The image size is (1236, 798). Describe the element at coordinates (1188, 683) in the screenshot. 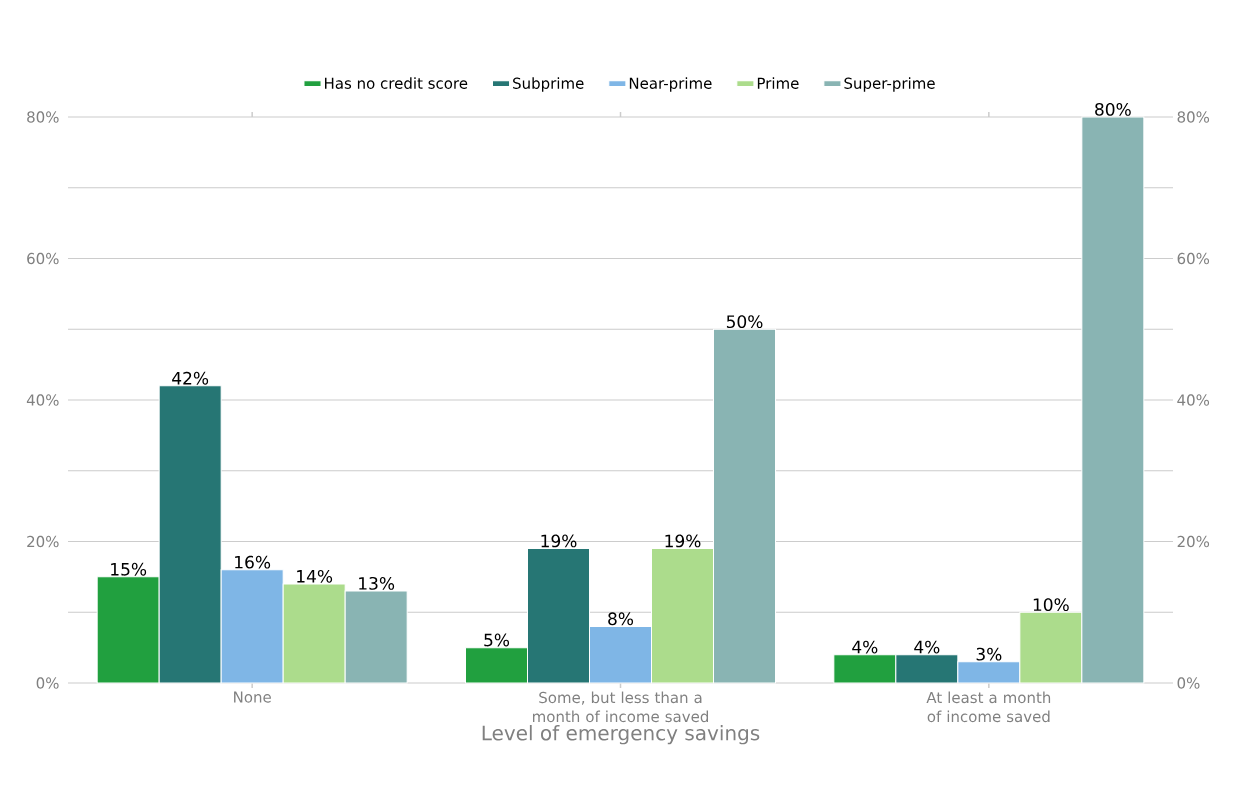

I see `y2-tick-label: 0%` at that location.